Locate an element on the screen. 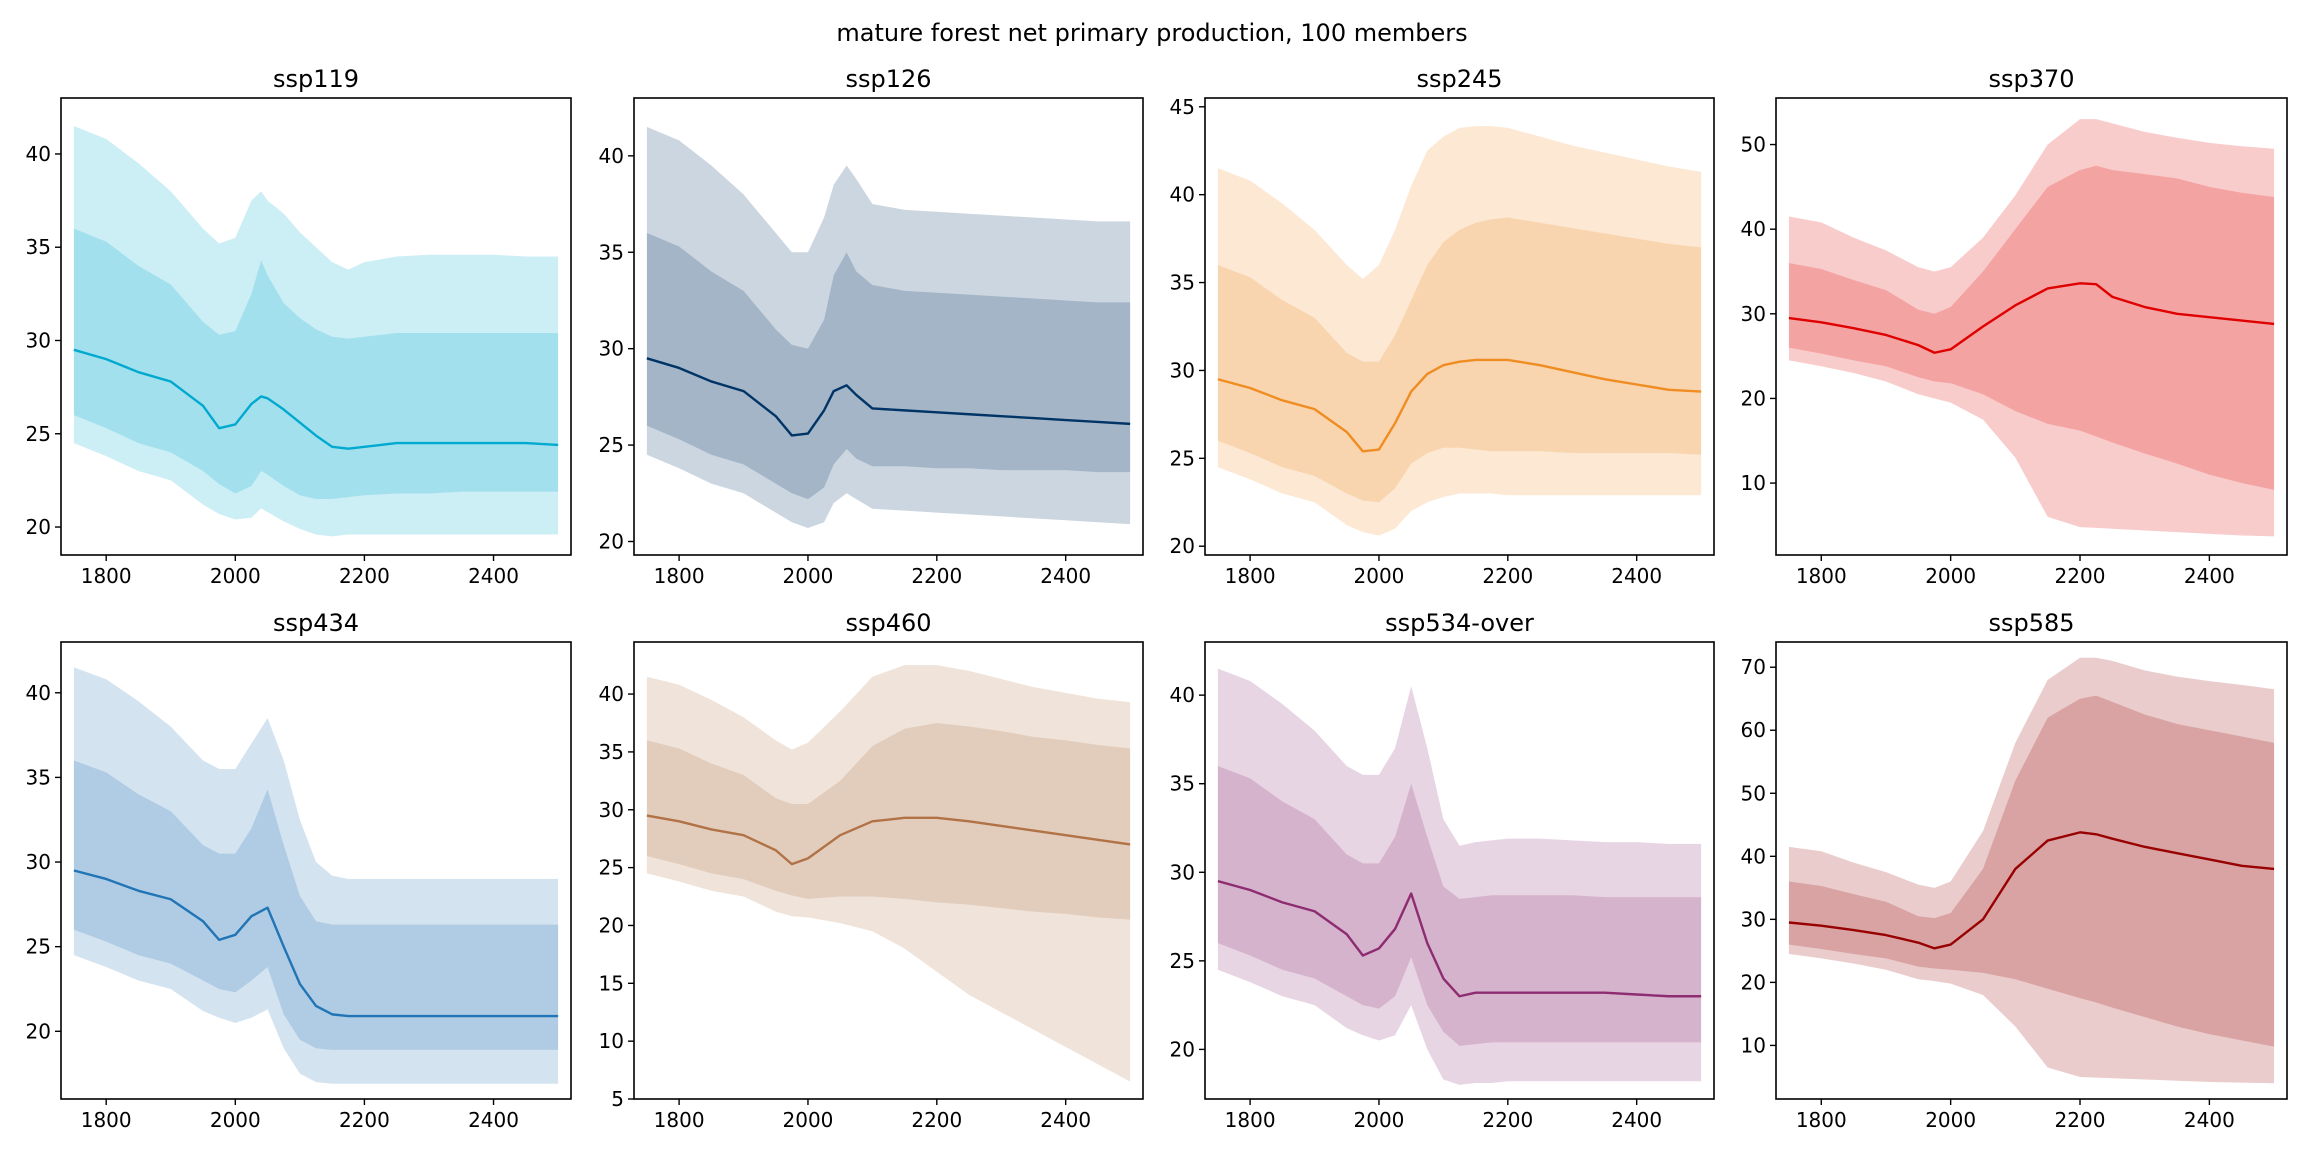  panel-title: ssp434 is located at coordinates (316, 623).